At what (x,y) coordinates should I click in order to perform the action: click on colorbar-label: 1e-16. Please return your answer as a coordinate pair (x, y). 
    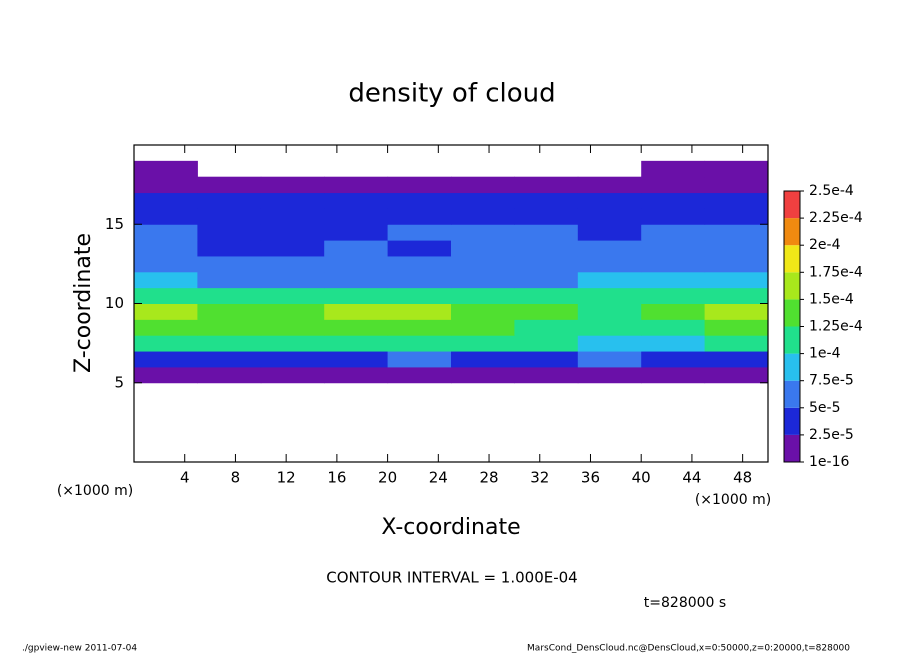
    Looking at the image, I should click on (829, 462).